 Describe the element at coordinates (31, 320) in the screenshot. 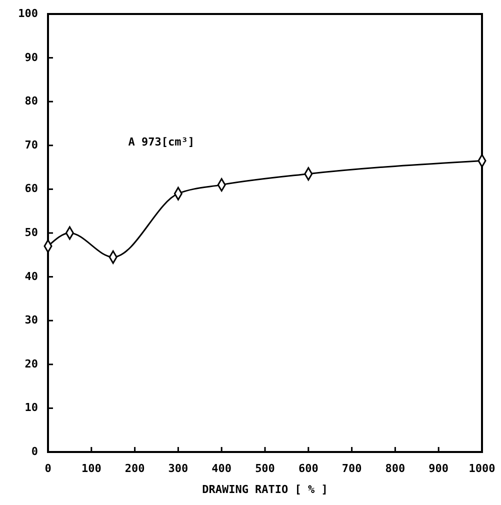

I see `y-tick-label: 30` at that location.